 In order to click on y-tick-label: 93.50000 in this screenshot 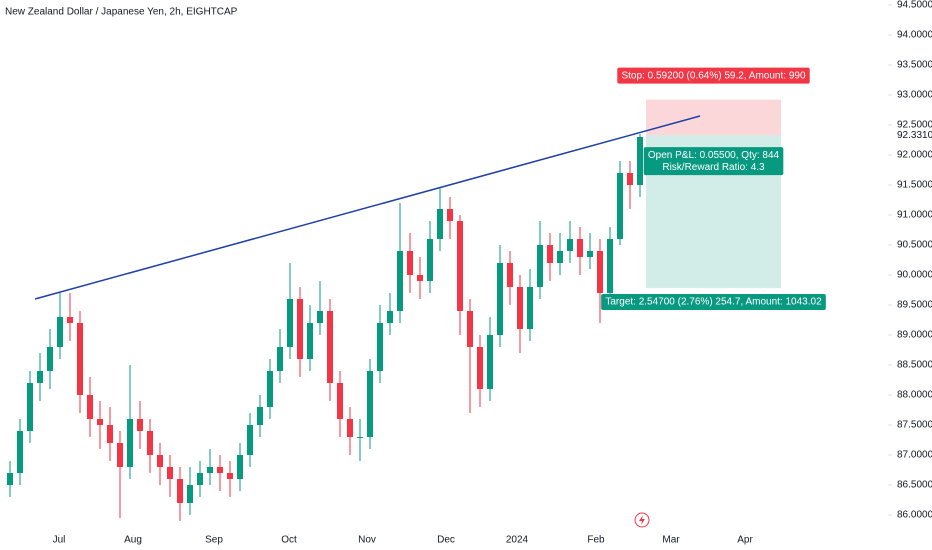, I will do `click(914, 65)`.